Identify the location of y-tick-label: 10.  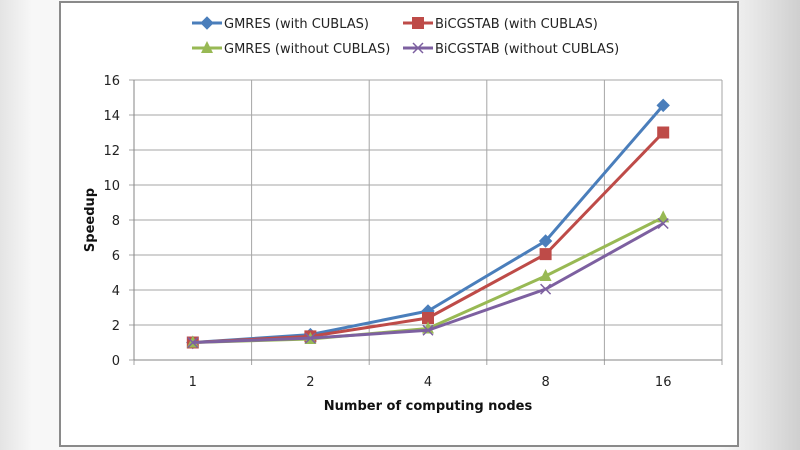
(111, 186).